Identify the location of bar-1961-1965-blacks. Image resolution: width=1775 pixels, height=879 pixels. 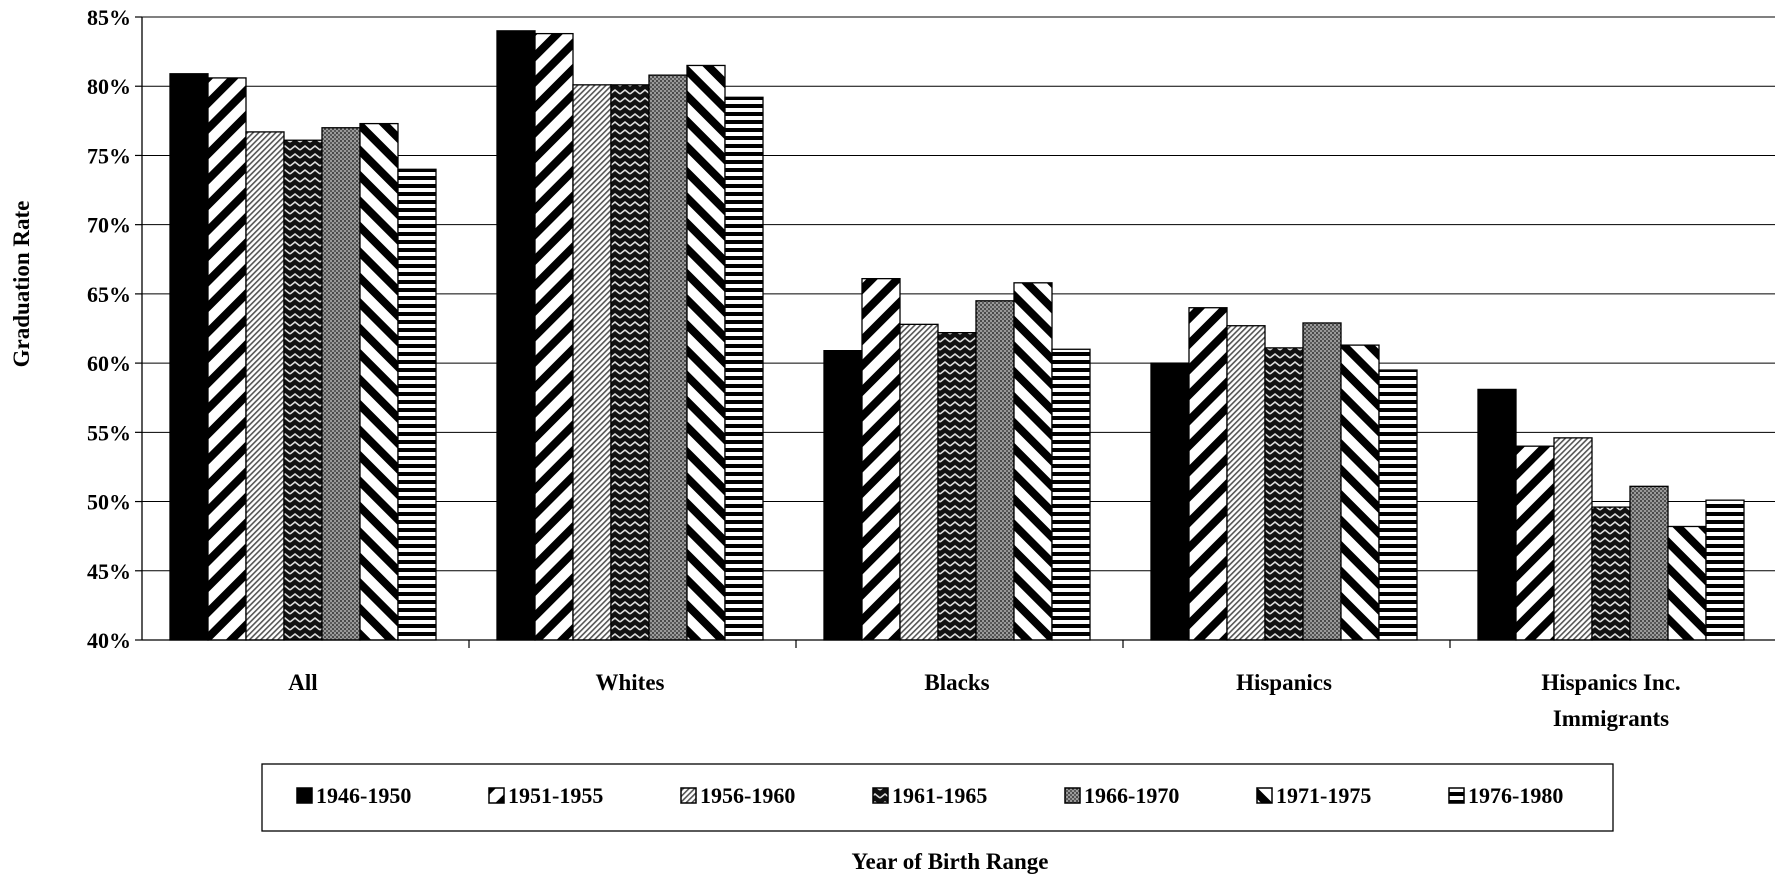
(957, 486).